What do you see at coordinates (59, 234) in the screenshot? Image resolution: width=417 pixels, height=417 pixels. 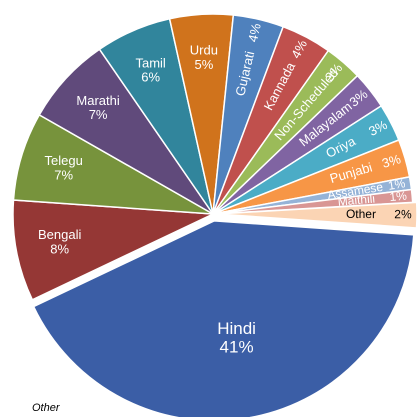 I see `slice-label: Bengali` at bounding box center [59, 234].